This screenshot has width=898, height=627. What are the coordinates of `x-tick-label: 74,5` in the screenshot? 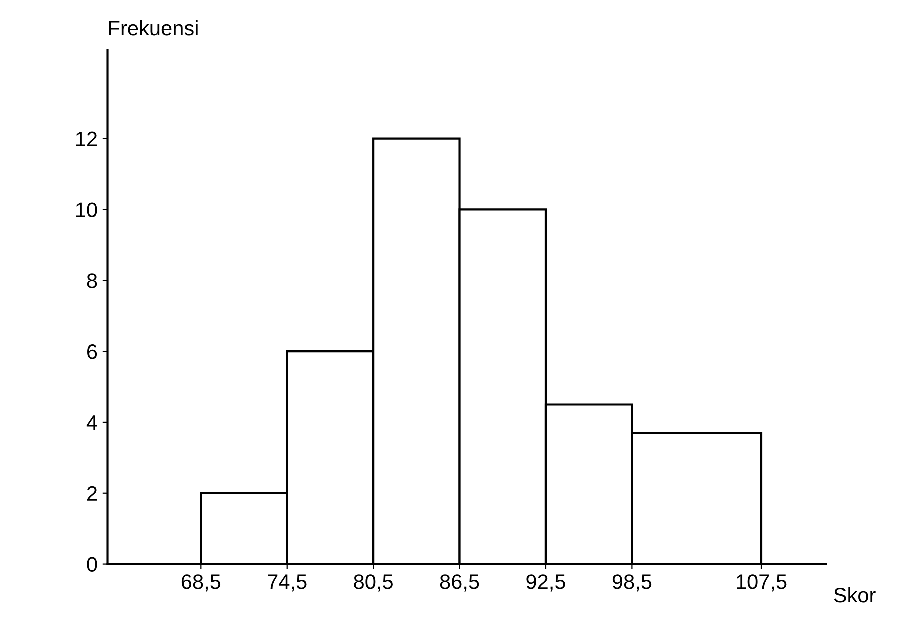 It's located at (287, 583).